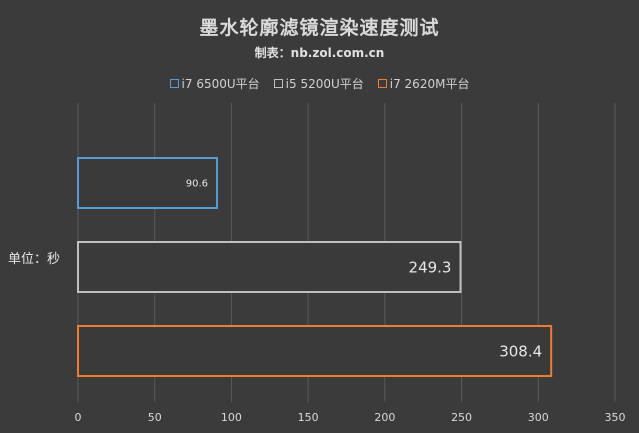 This screenshot has width=639, height=433. I want to click on chart-subtitle: 制表：nb.zol.com.cn, so click(319, 53).